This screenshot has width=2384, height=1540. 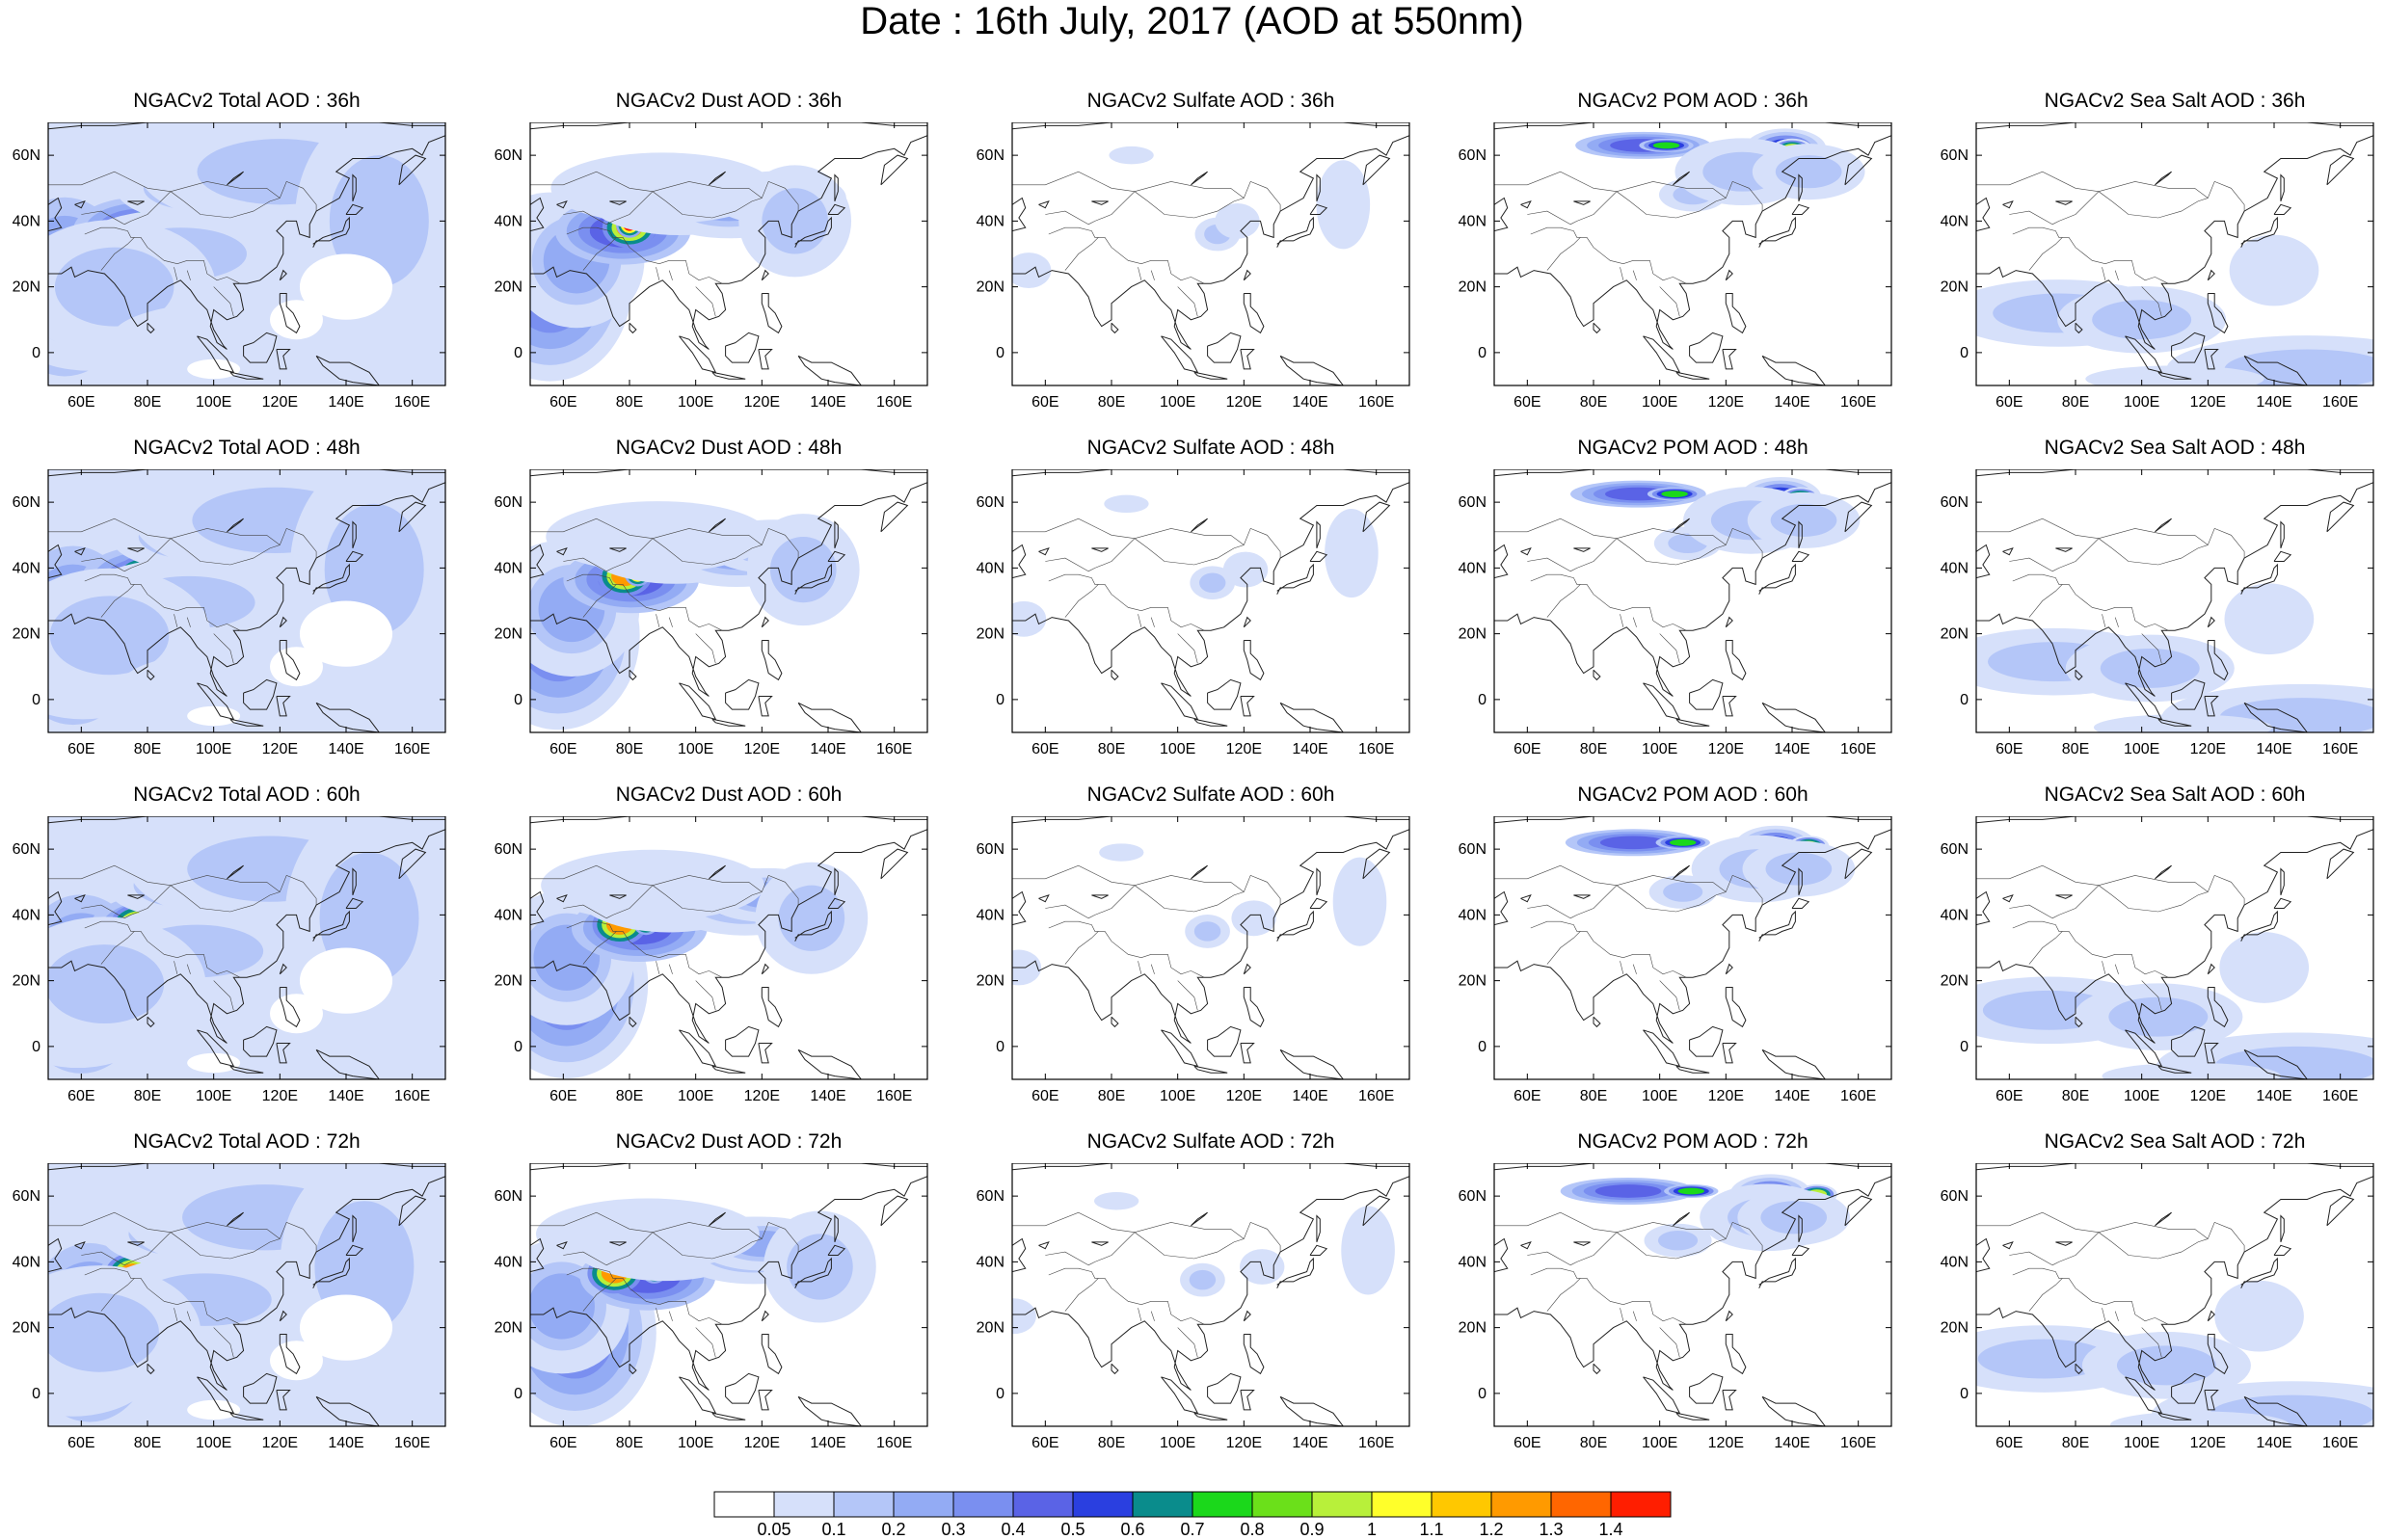 I want to click on lon-tick-label: 140E, so click(x=1792, y=402).